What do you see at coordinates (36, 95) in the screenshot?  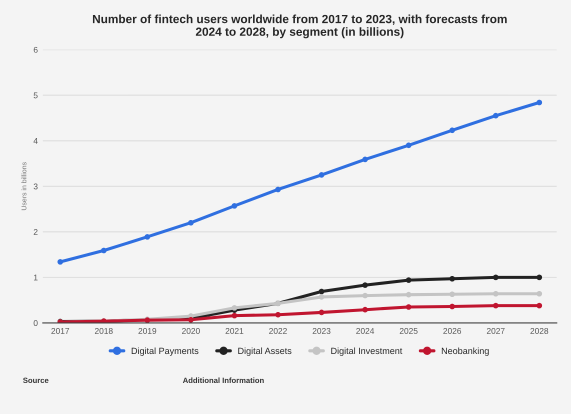 I see `y-tick-label: 5` at bounding box center [36, 95].